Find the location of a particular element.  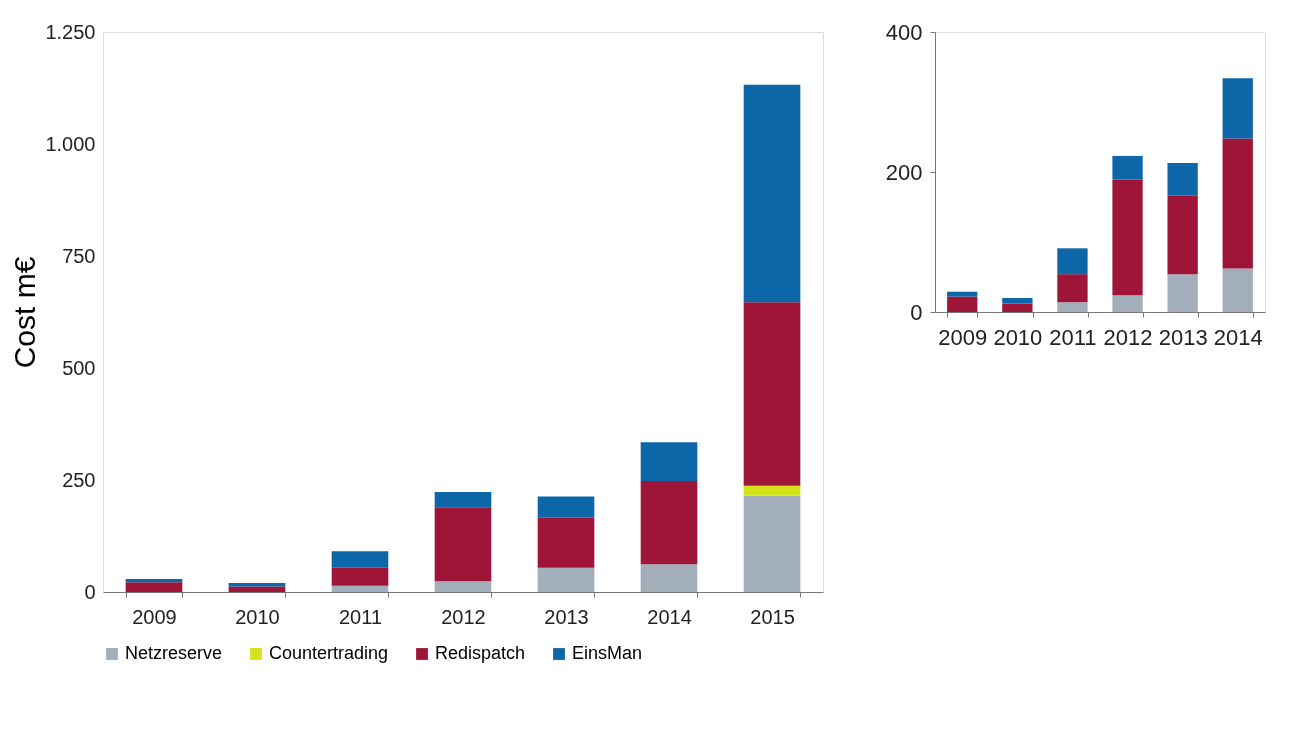

legend-label: EinsMan is located at coordinates (607, 653).